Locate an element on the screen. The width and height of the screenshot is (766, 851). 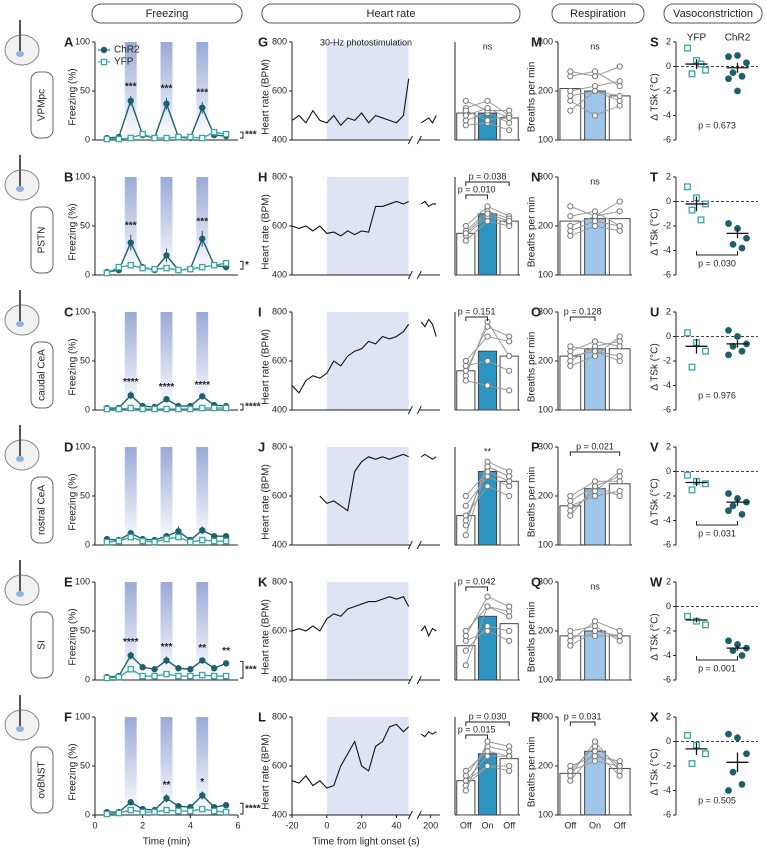
brain-target is located at coordinates (20, 54).